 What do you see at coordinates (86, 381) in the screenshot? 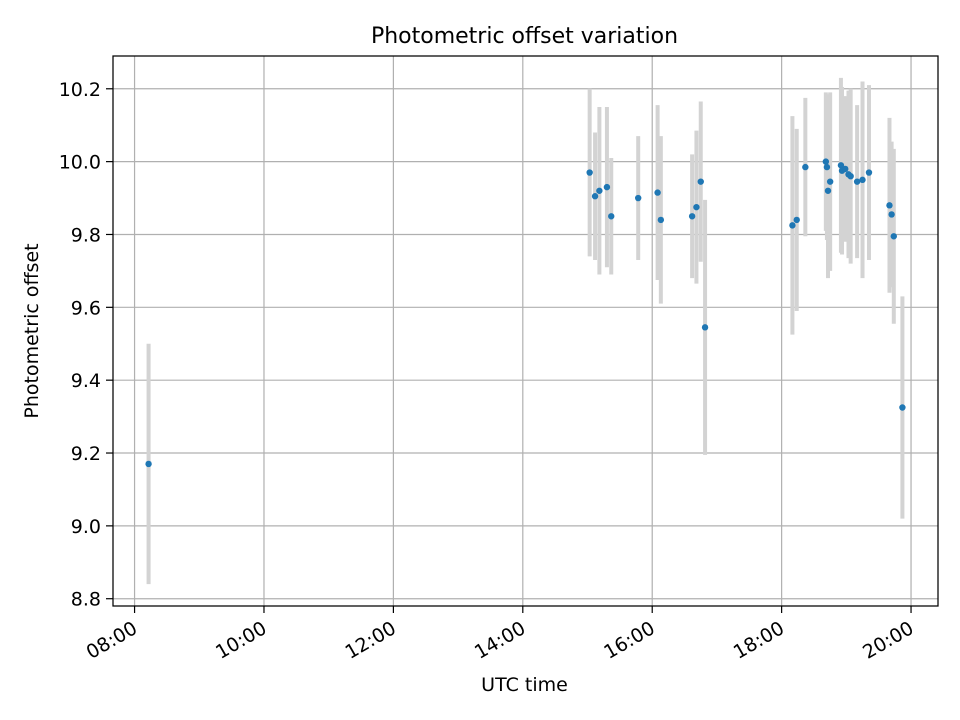
I see `y-tick-label: 9.4` at bounding box center [86, 381].